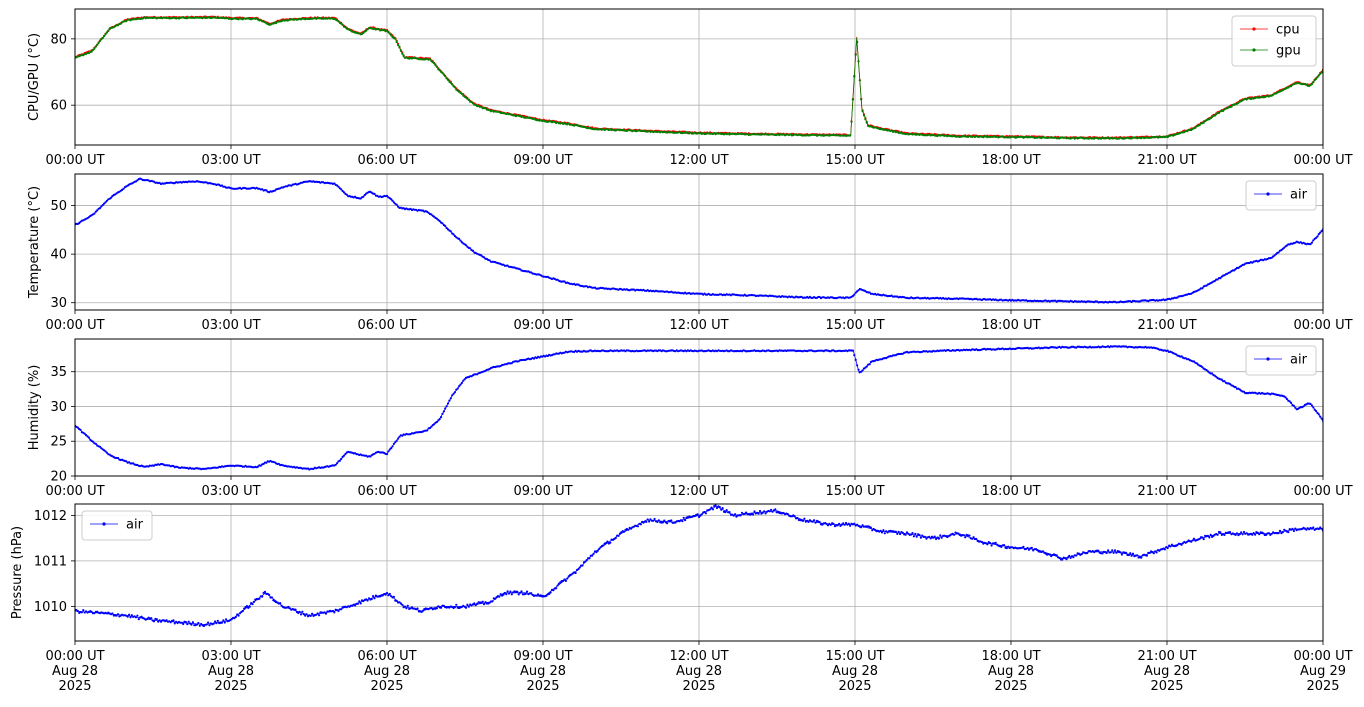 Image resolution: width=1364 pixels, height=707 pixels. Describe the element at coordinates (1010, 671) in the screenshot. I see `x-tick-label: 18:00 UT Aug 28 2025` at that location.